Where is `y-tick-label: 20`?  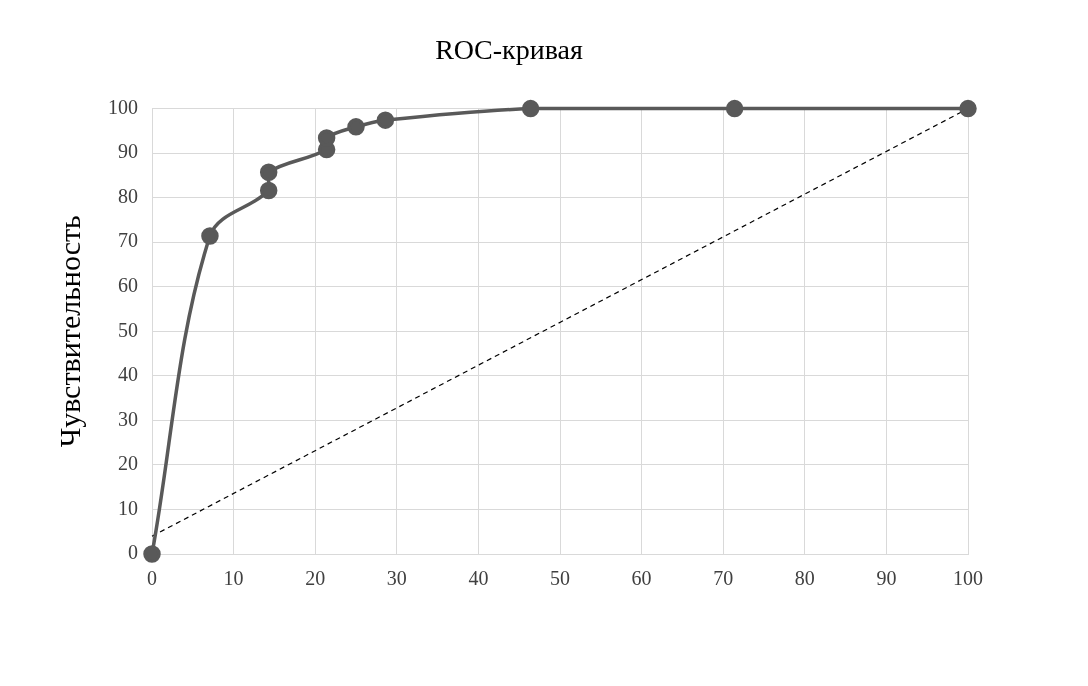
y-tick-label: 20 is located at coordinates (128, 463).